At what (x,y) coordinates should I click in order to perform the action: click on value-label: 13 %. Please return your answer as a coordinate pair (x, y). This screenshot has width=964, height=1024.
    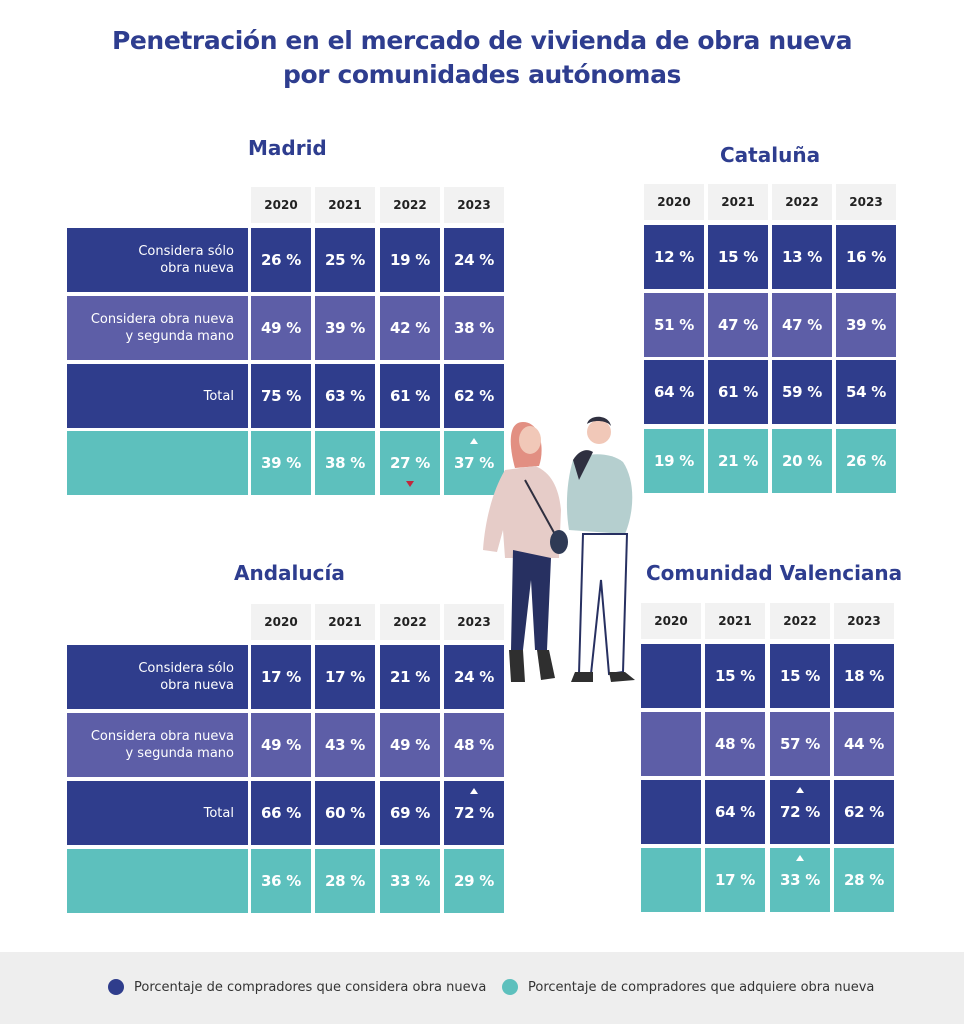
    Looking at the image, I should click on (802, 257).